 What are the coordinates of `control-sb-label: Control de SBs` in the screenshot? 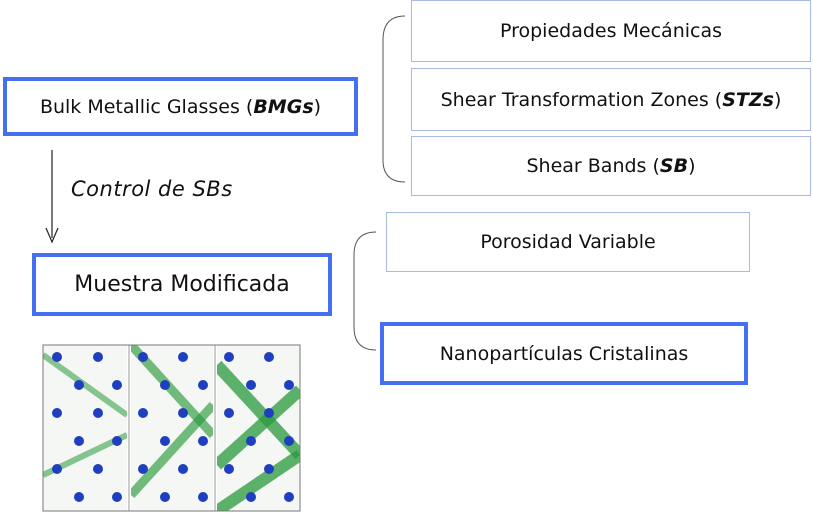 It's located at (152, 189).